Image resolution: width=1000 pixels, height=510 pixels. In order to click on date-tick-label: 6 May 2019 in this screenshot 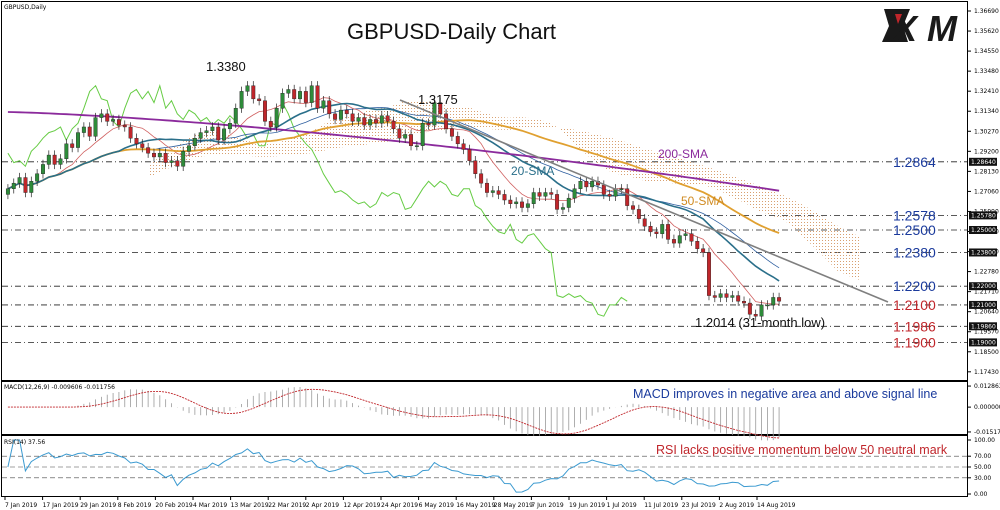, I will do `click(436, 505)`.